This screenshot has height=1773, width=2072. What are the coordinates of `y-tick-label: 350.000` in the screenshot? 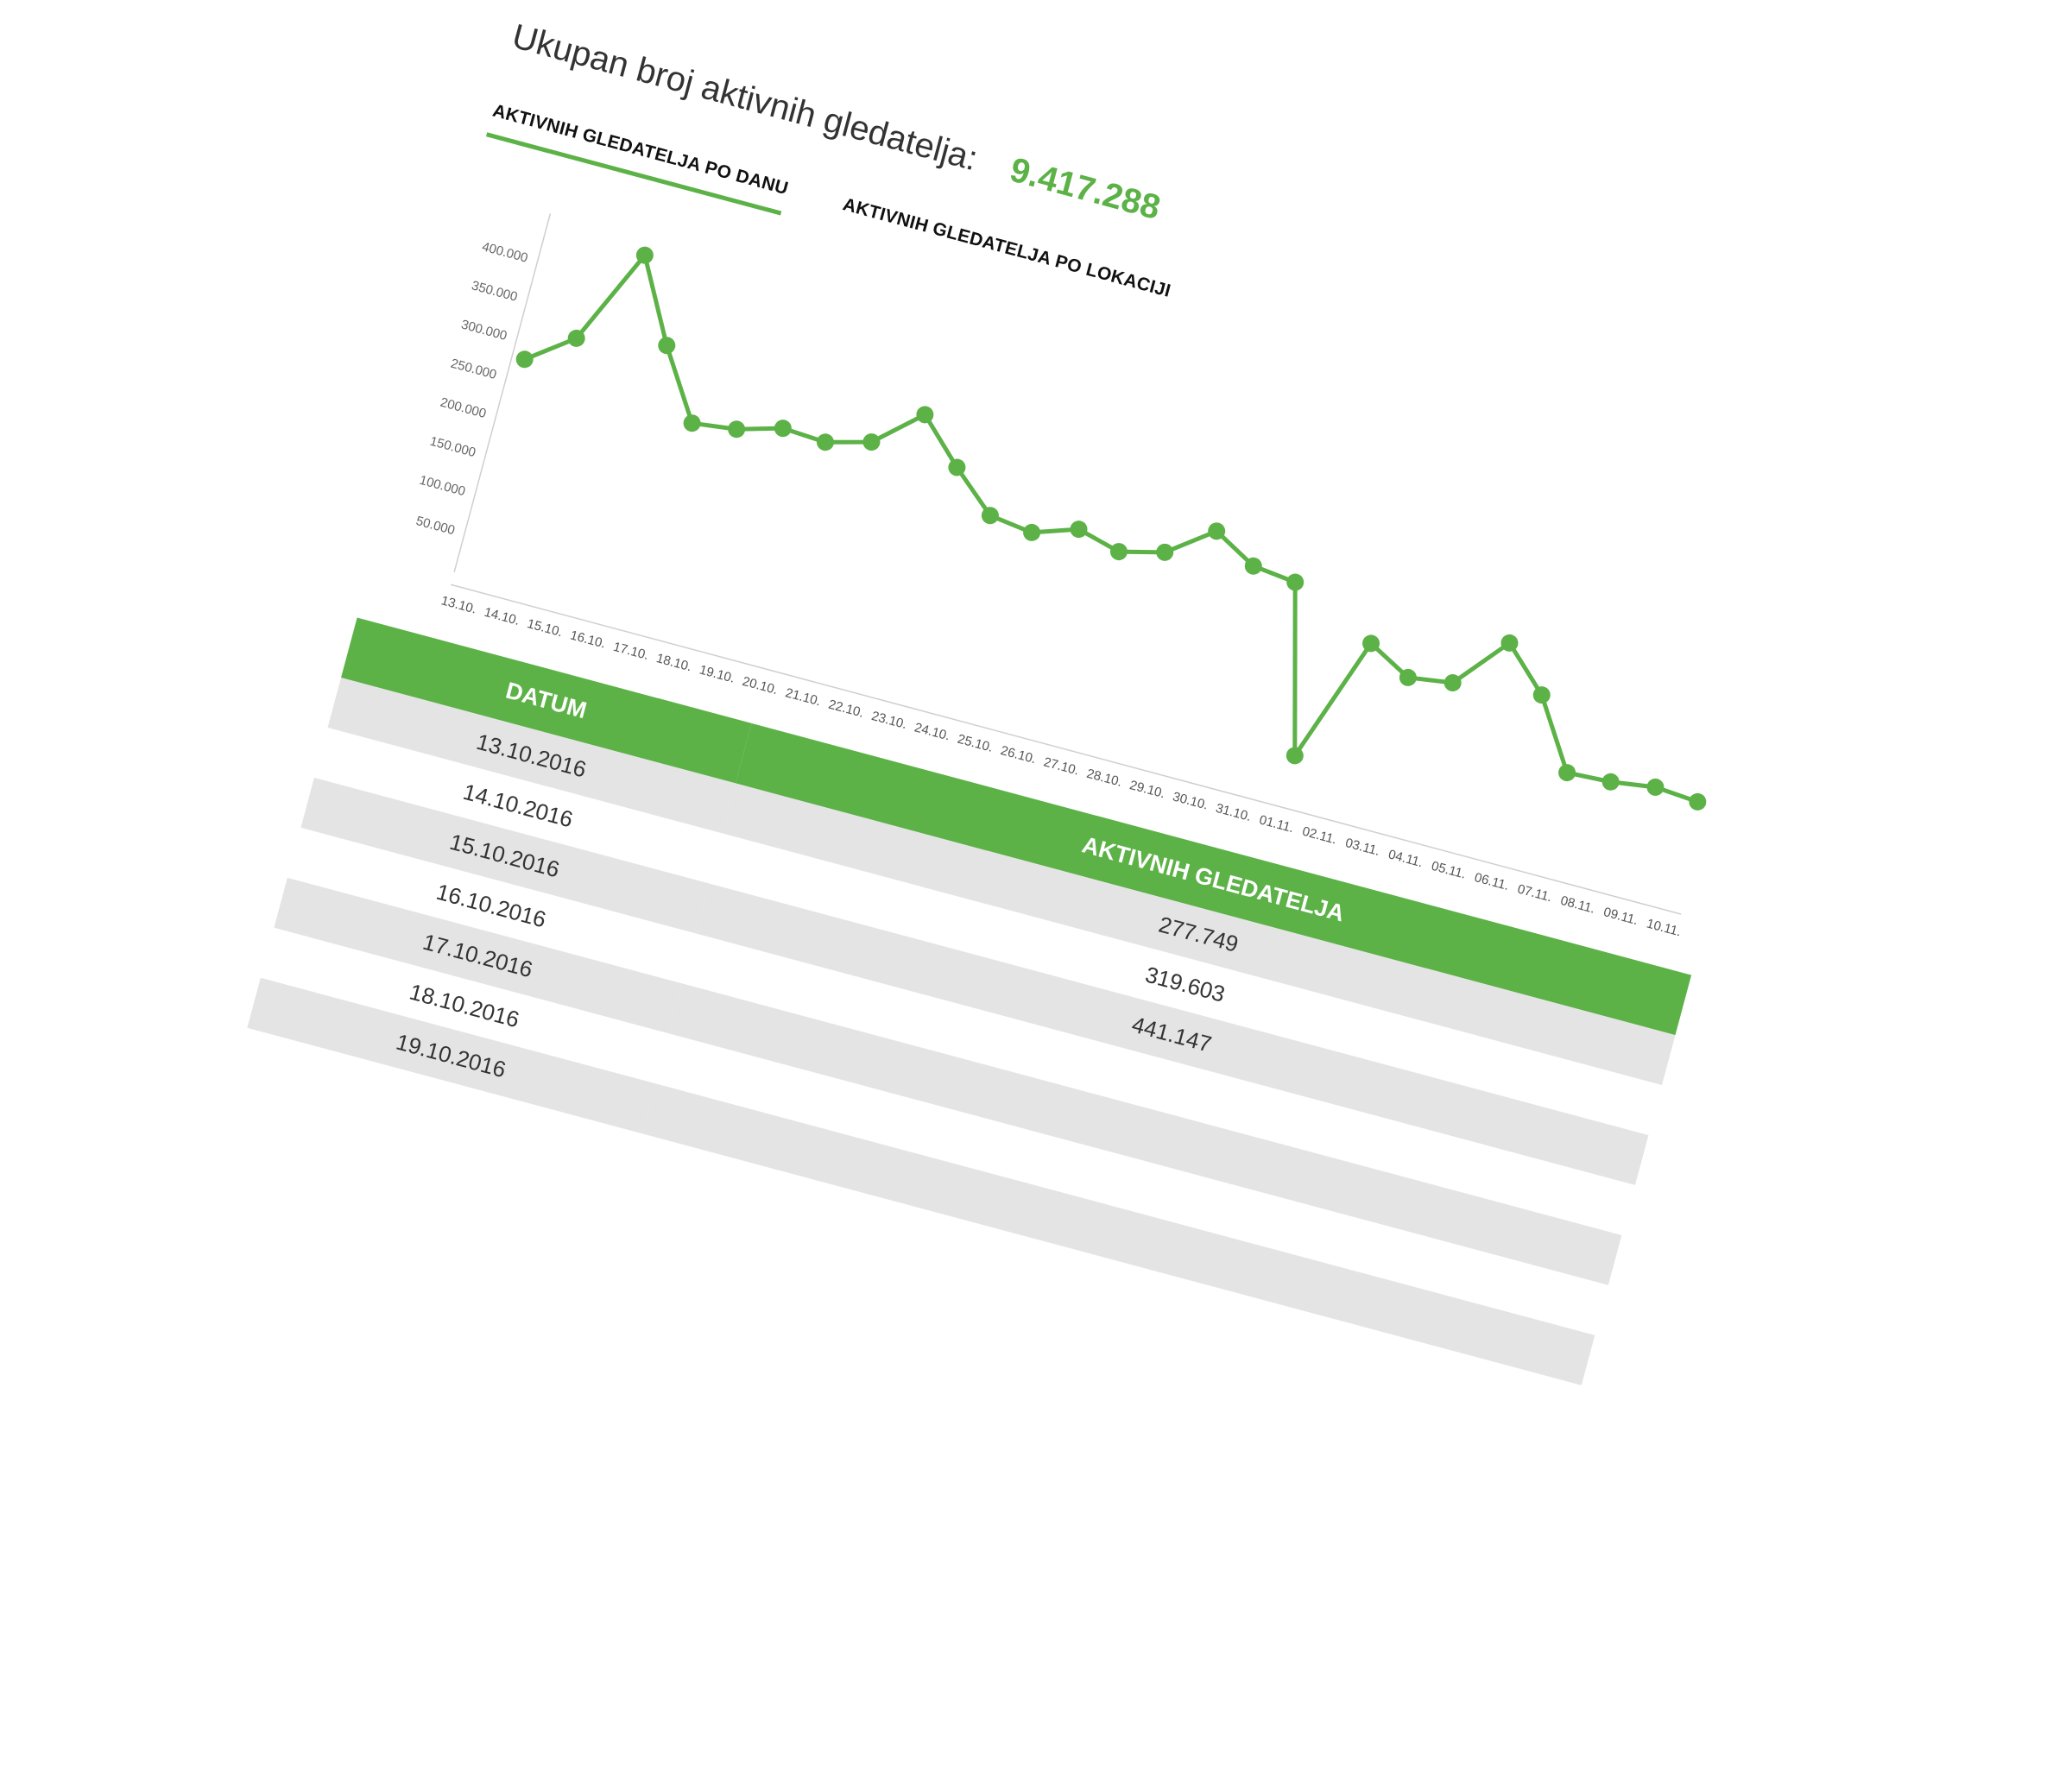 It's located at (494, 291).